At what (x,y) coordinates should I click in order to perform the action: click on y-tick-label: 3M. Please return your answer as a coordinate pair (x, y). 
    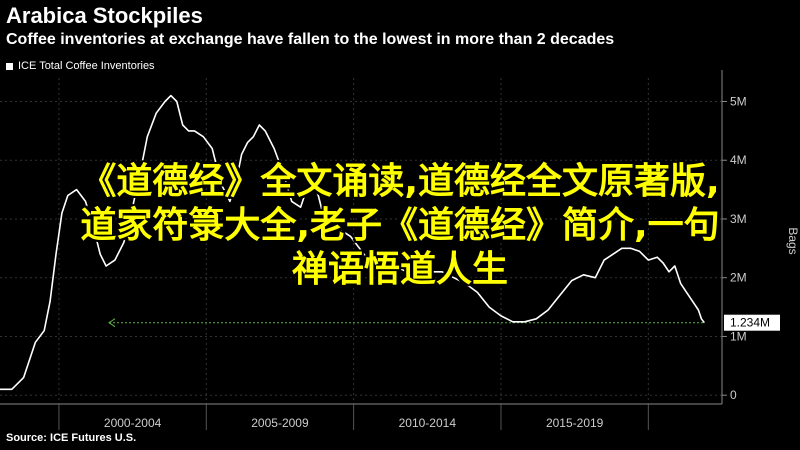
    Looking at the image, I should click on (738, 219).